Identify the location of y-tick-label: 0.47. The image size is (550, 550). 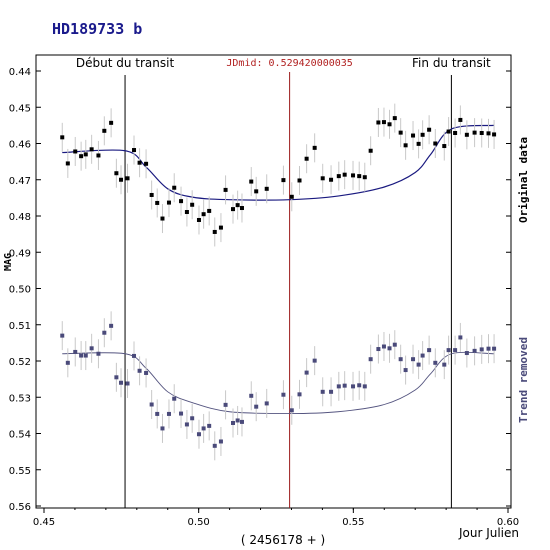
(20, 181).